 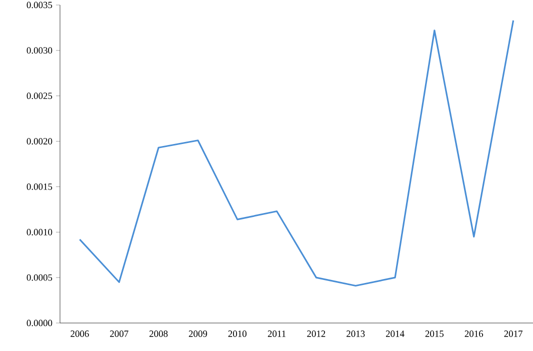 I want to click on x-tick-label: 2011, so click(x=277, y=333).